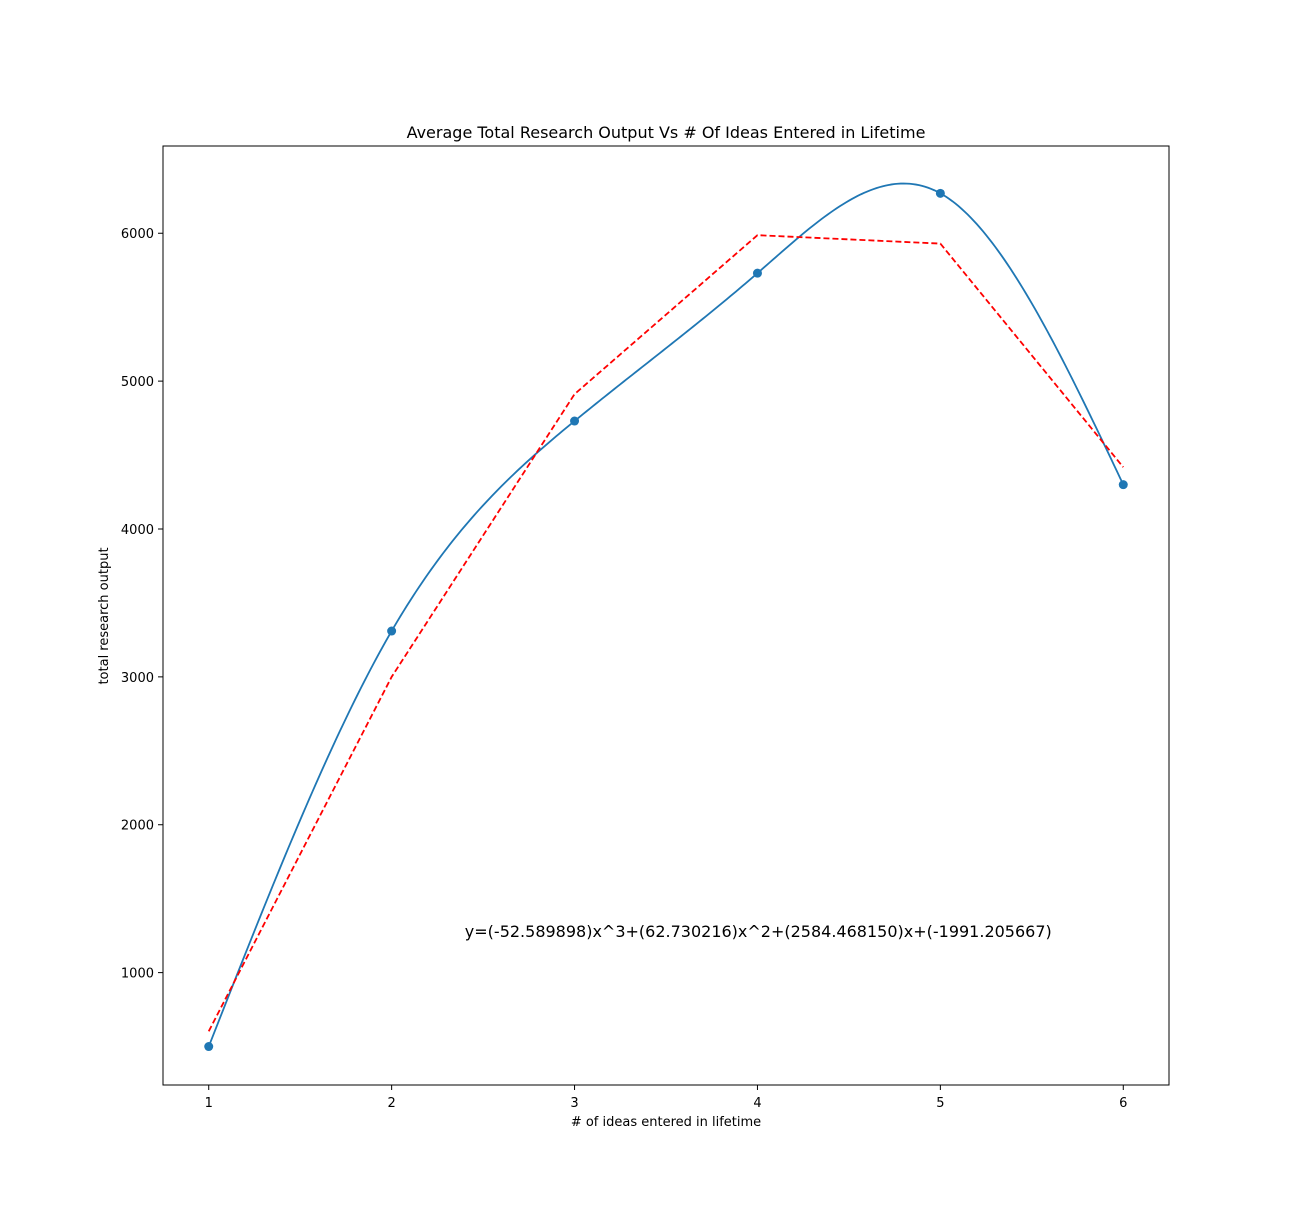  I want to click on y-tick-label: 1000, so click(137, 974).